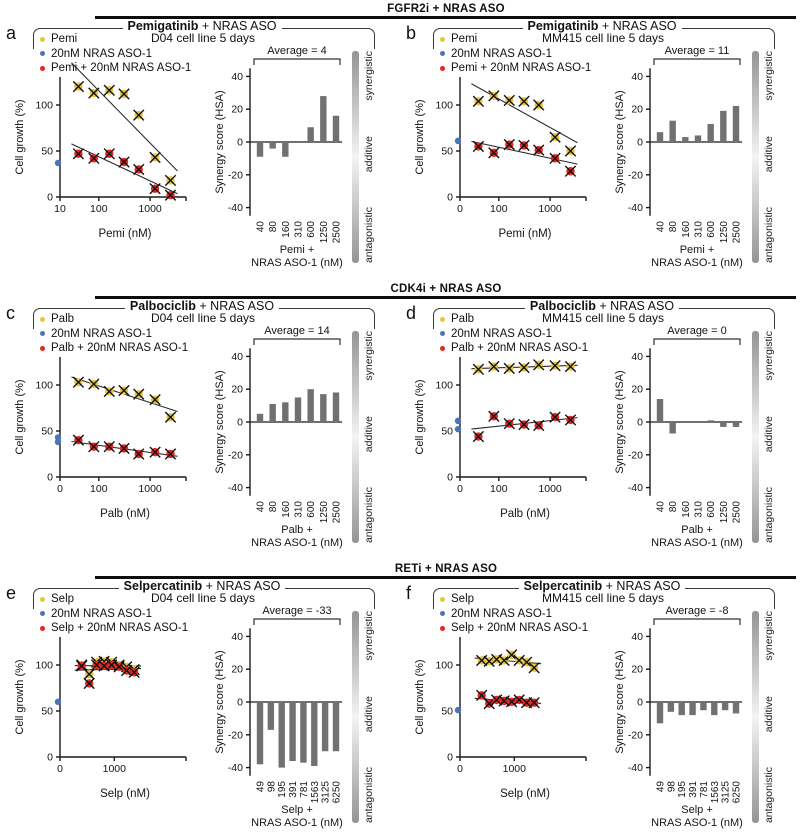  I want to click on average-label: Average = -8, so click(696, 611).